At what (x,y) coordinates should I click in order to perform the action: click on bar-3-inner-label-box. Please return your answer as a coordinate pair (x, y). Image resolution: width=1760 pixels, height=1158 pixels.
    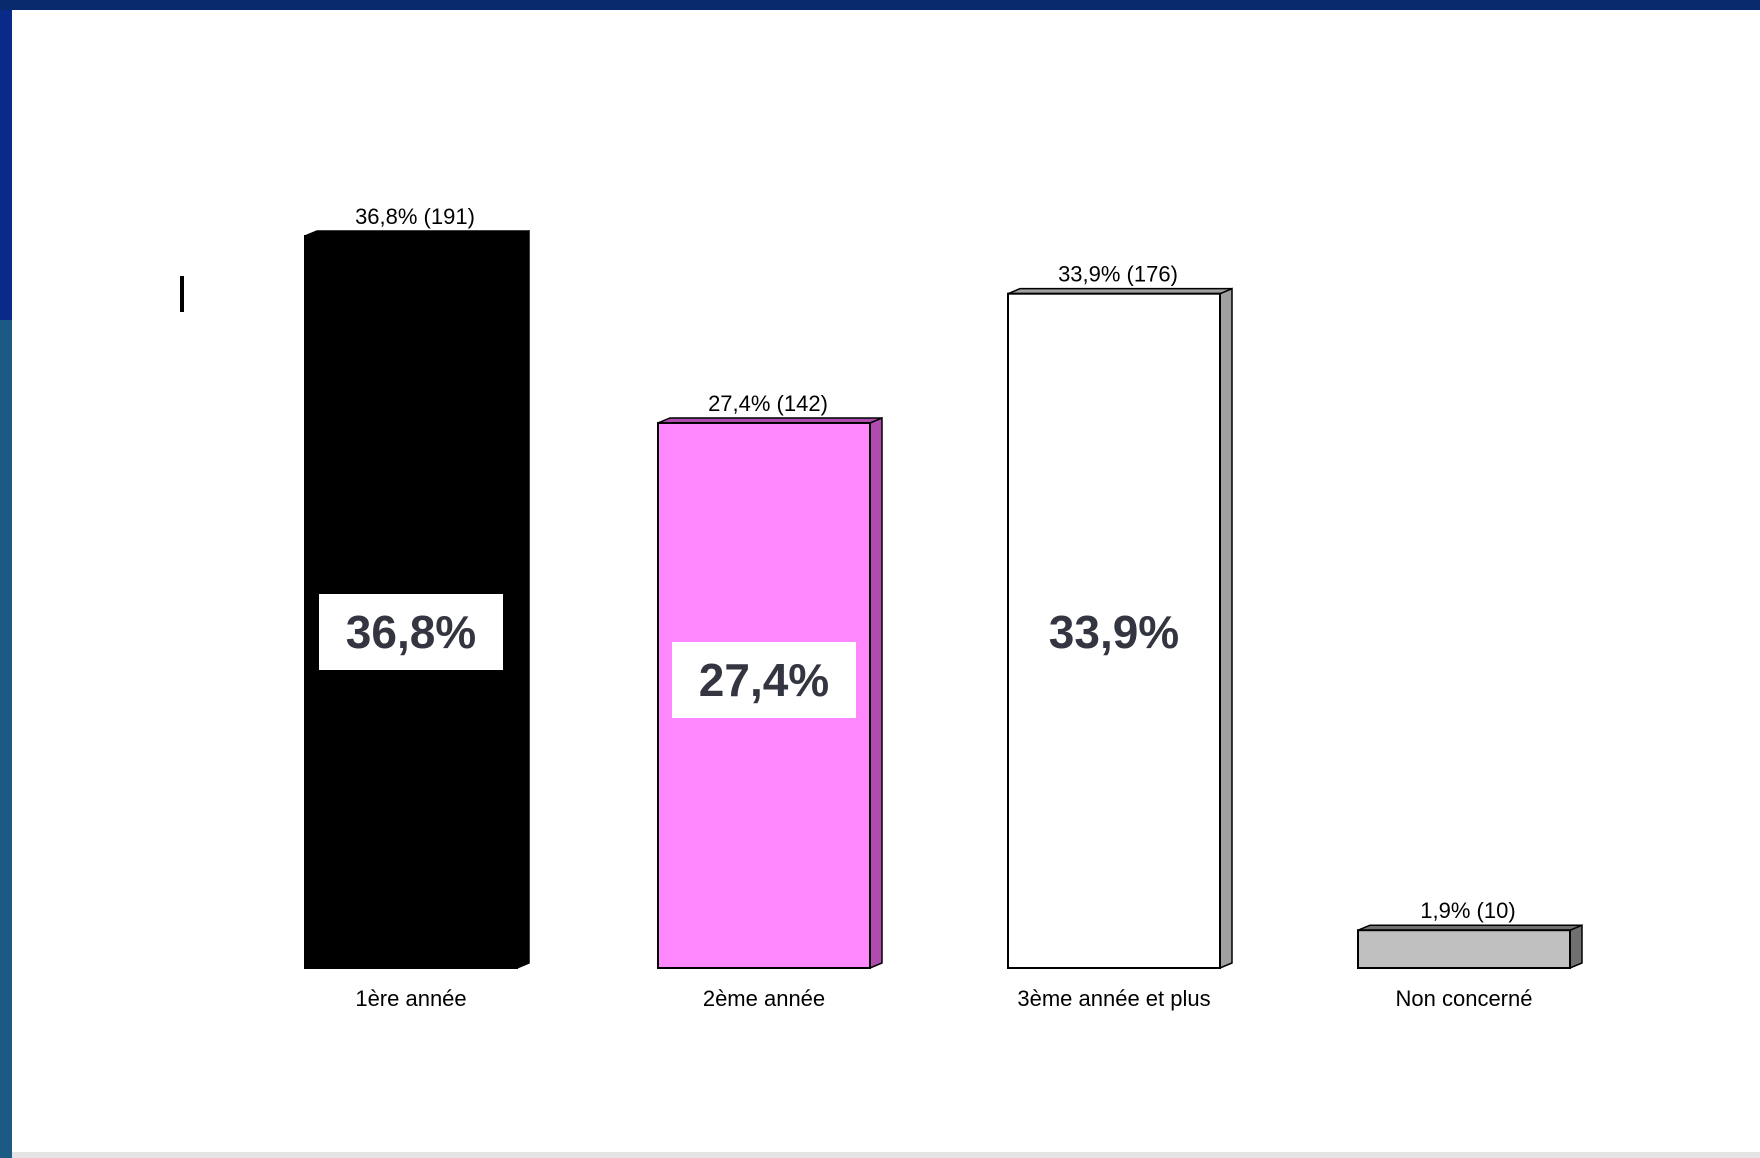
    Looking at the image, I should click on (1114, 632).